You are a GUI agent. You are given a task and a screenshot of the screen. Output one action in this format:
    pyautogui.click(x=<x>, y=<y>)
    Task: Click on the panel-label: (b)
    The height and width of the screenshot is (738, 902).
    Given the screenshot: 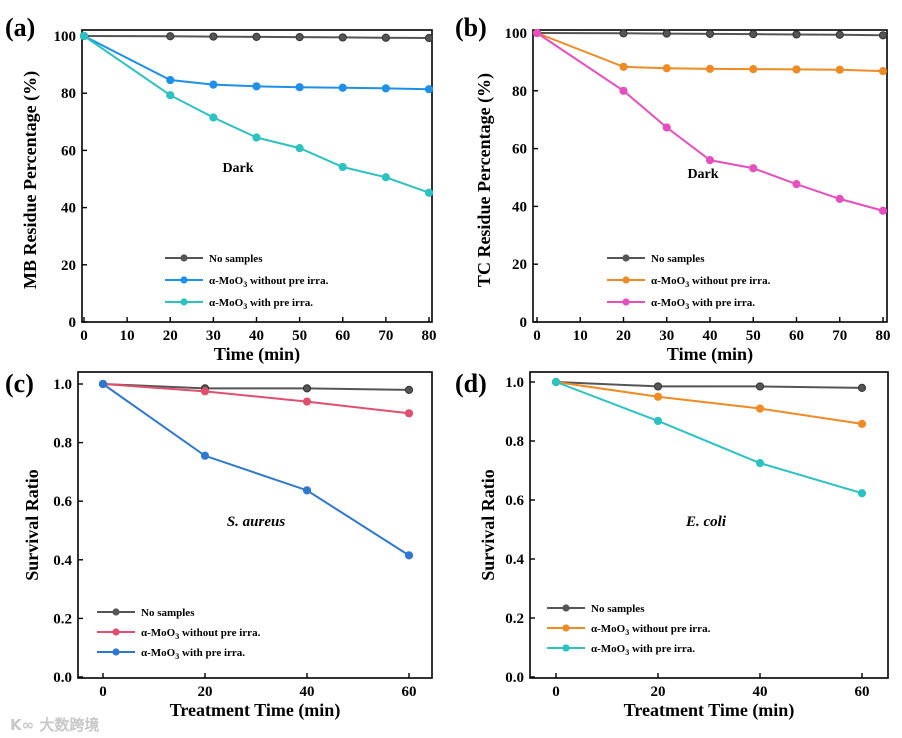 What is the action you would take?
    pyautogui.click(x=471, y=27)
    